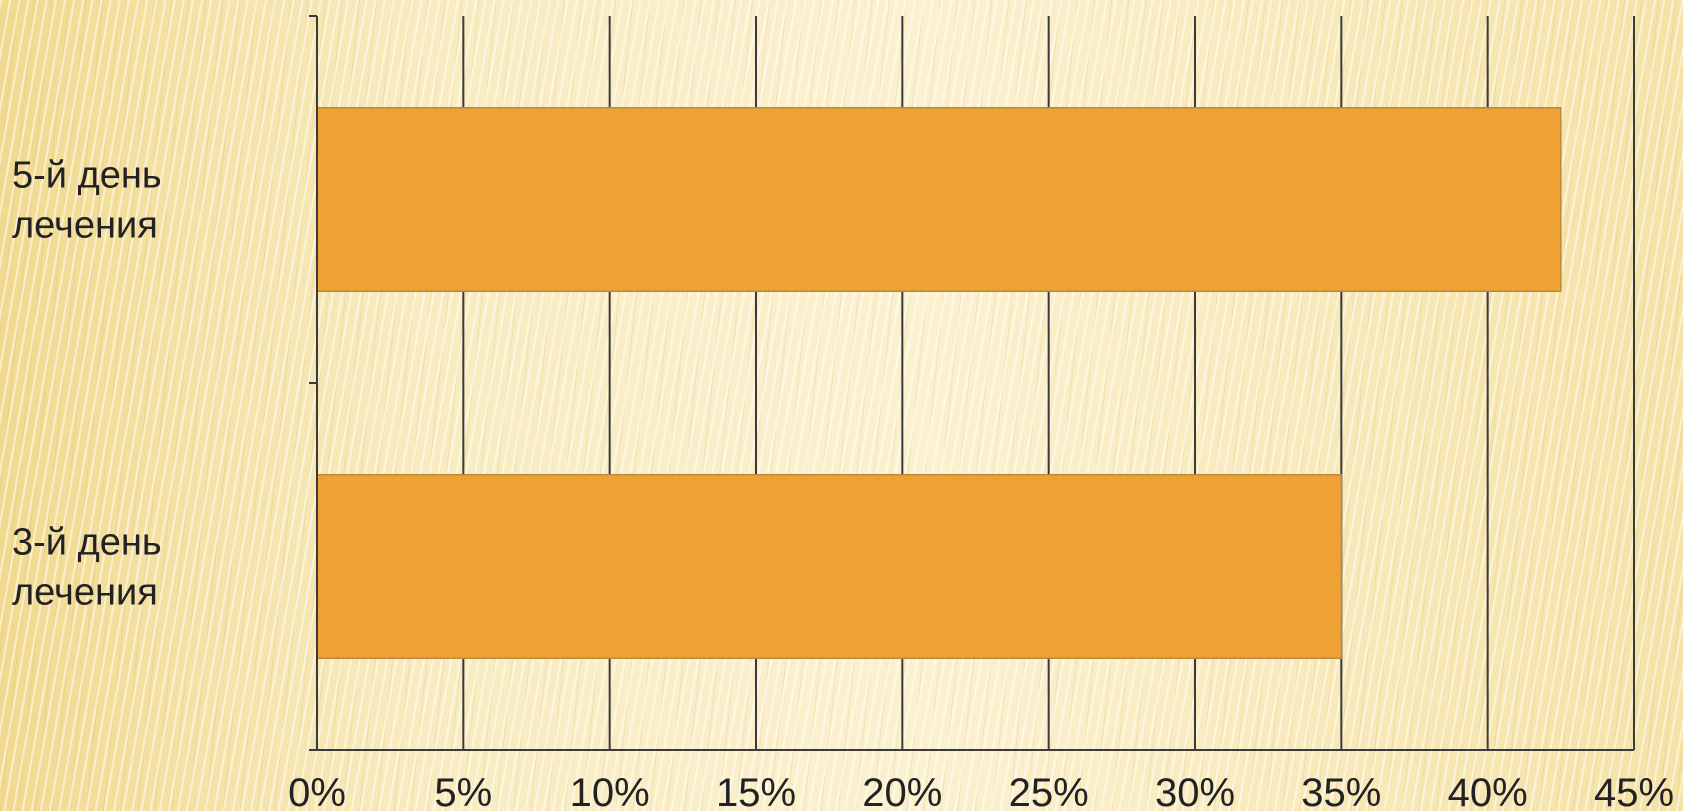 This screenshot has width=1683, height=811. What do you see at coordinates (317, 791) in the screenshot?
I see `x-tick-label: 0%` at bounding box center [317, 791].